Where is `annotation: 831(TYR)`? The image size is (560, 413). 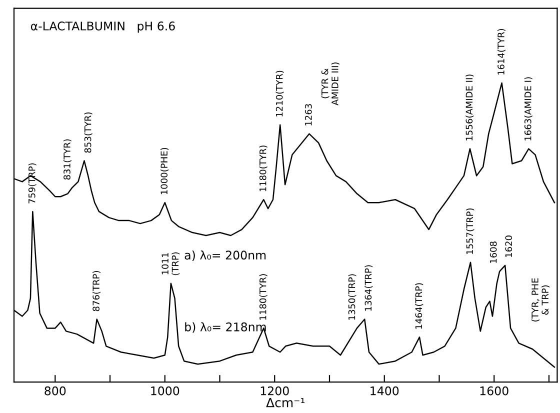
annotation: 831(TYR) is located at coordinates (67, 159).